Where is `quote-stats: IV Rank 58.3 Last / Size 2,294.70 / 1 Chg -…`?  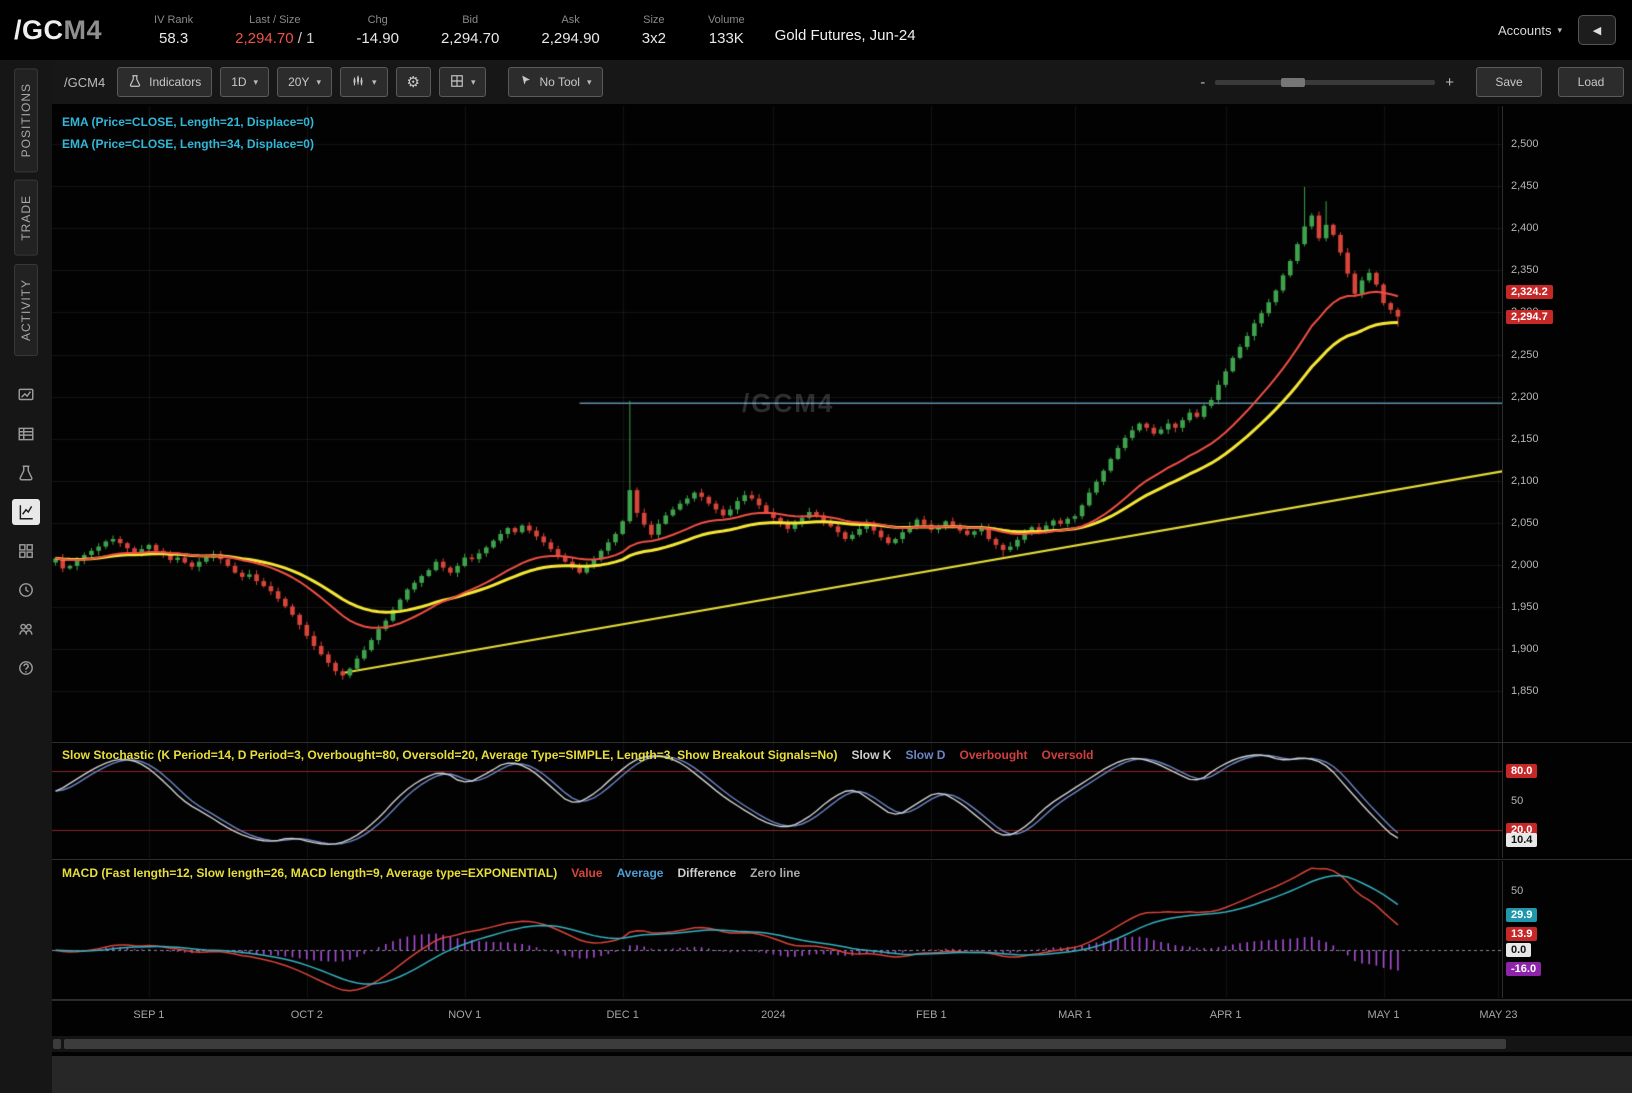 quote-stats: IV Rank 58.3 Last / Size 2,294.70 / 1 Chg -… is located at coordinates (449, 30).